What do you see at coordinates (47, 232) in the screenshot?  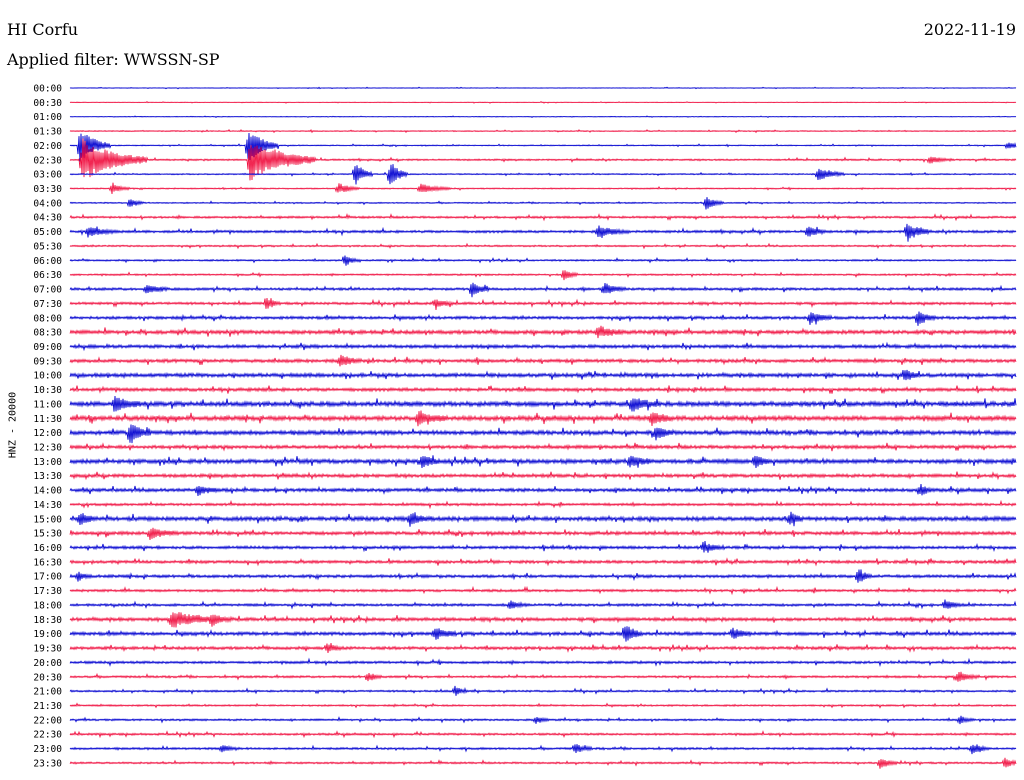 I see `row-time-label: 05:00` at bounding box center [47, 232].